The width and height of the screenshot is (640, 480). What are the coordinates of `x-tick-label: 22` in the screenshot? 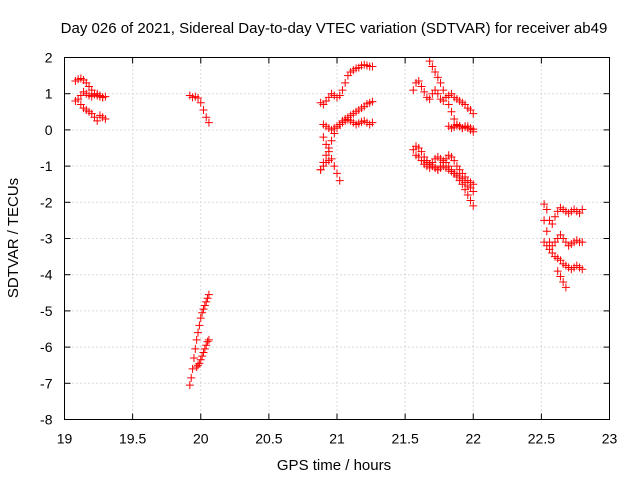 It's located at (473, 439).